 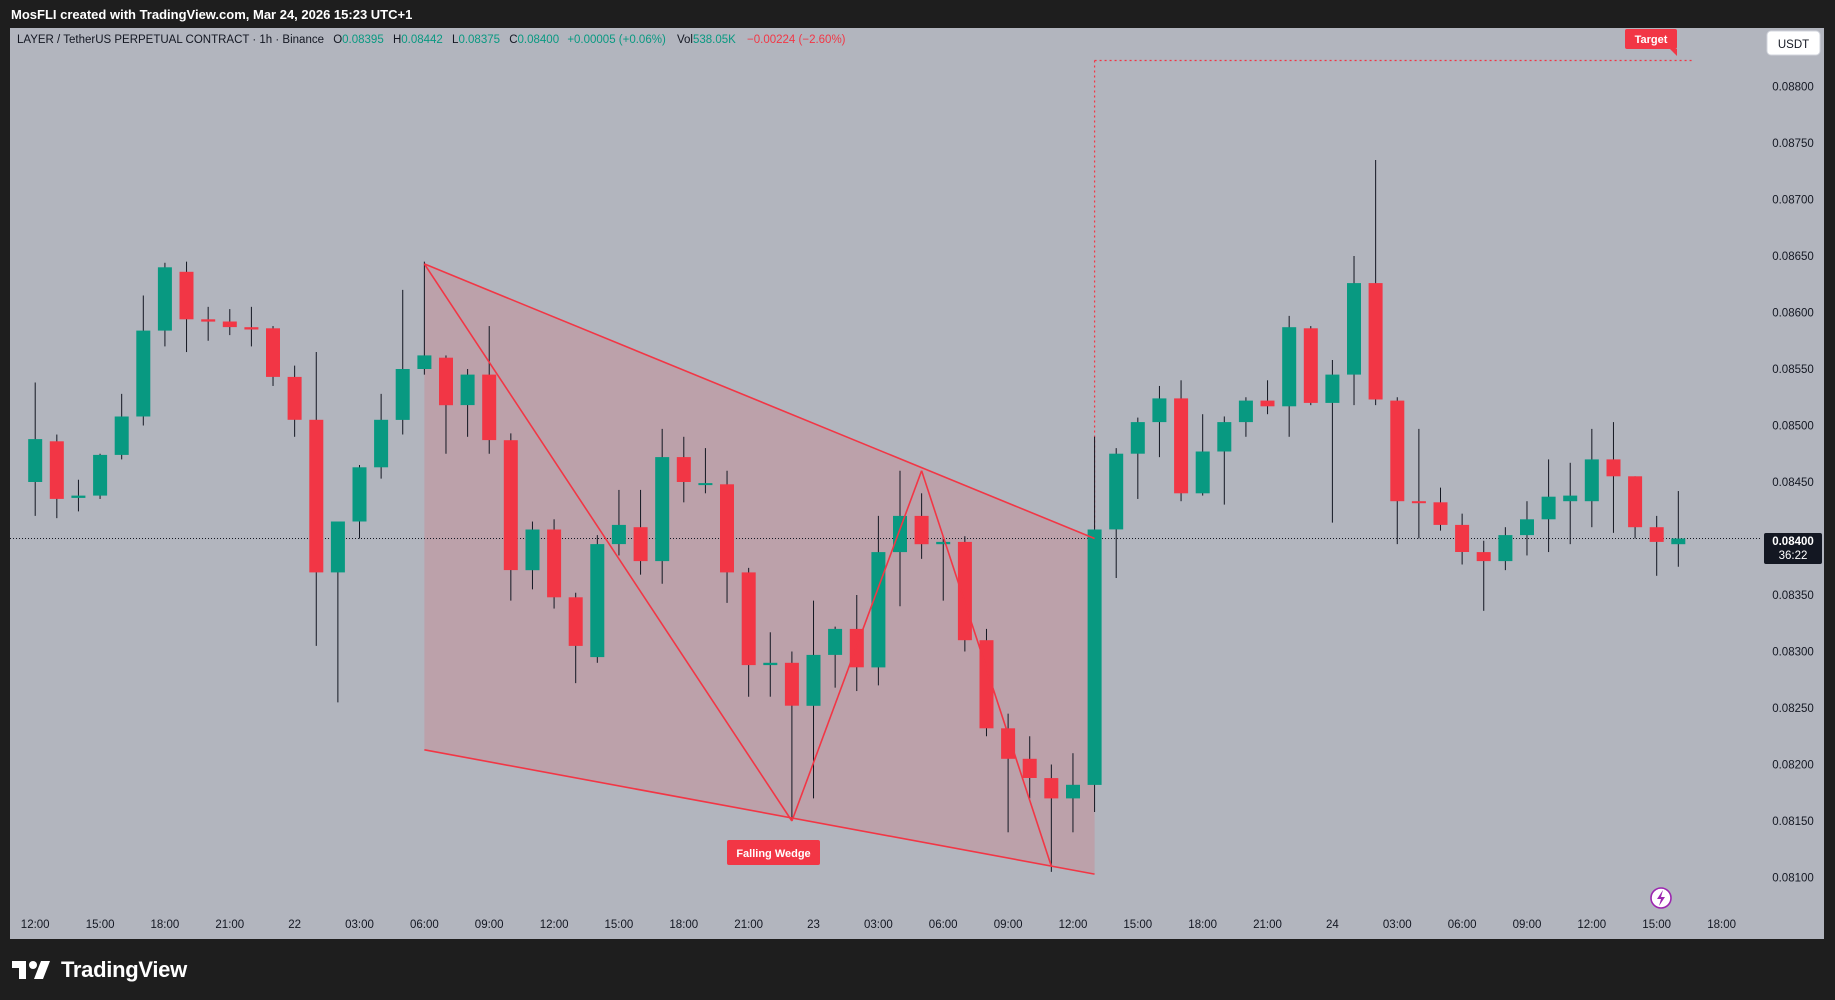 What do you see at coordinates (1793, 257) in the screenshot?
I see `price-tick-label: 0.08650` at bounding box center [1793, 257].